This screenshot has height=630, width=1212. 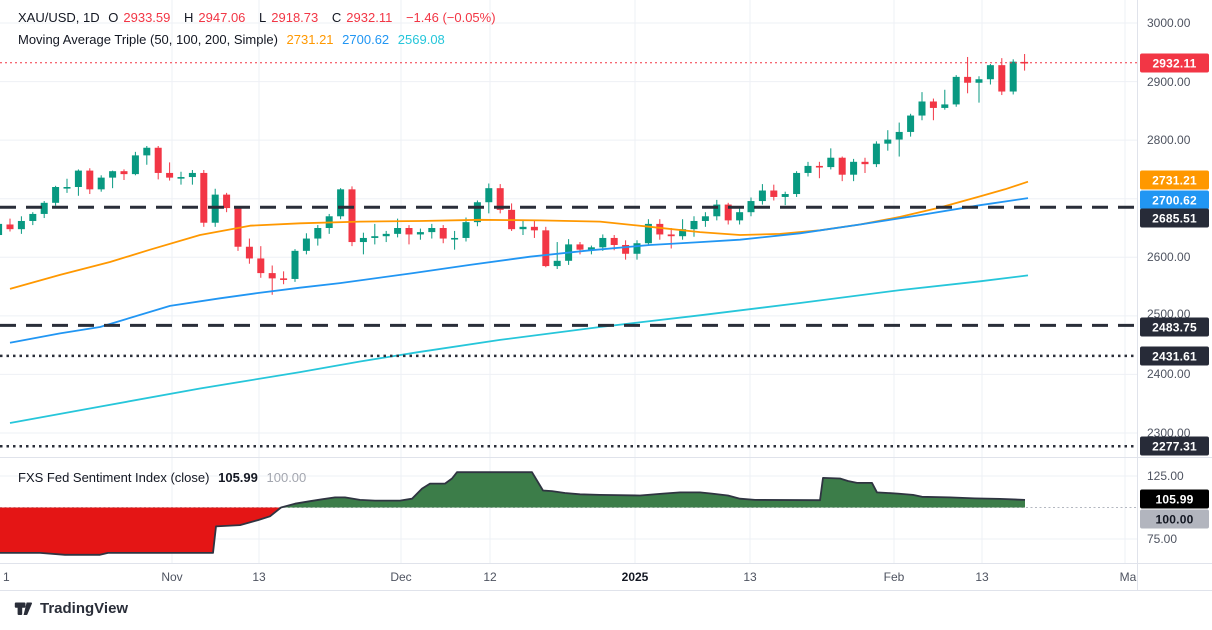 I want to click on price-axis-label: 3000.00, so click(x=1169, y=23).